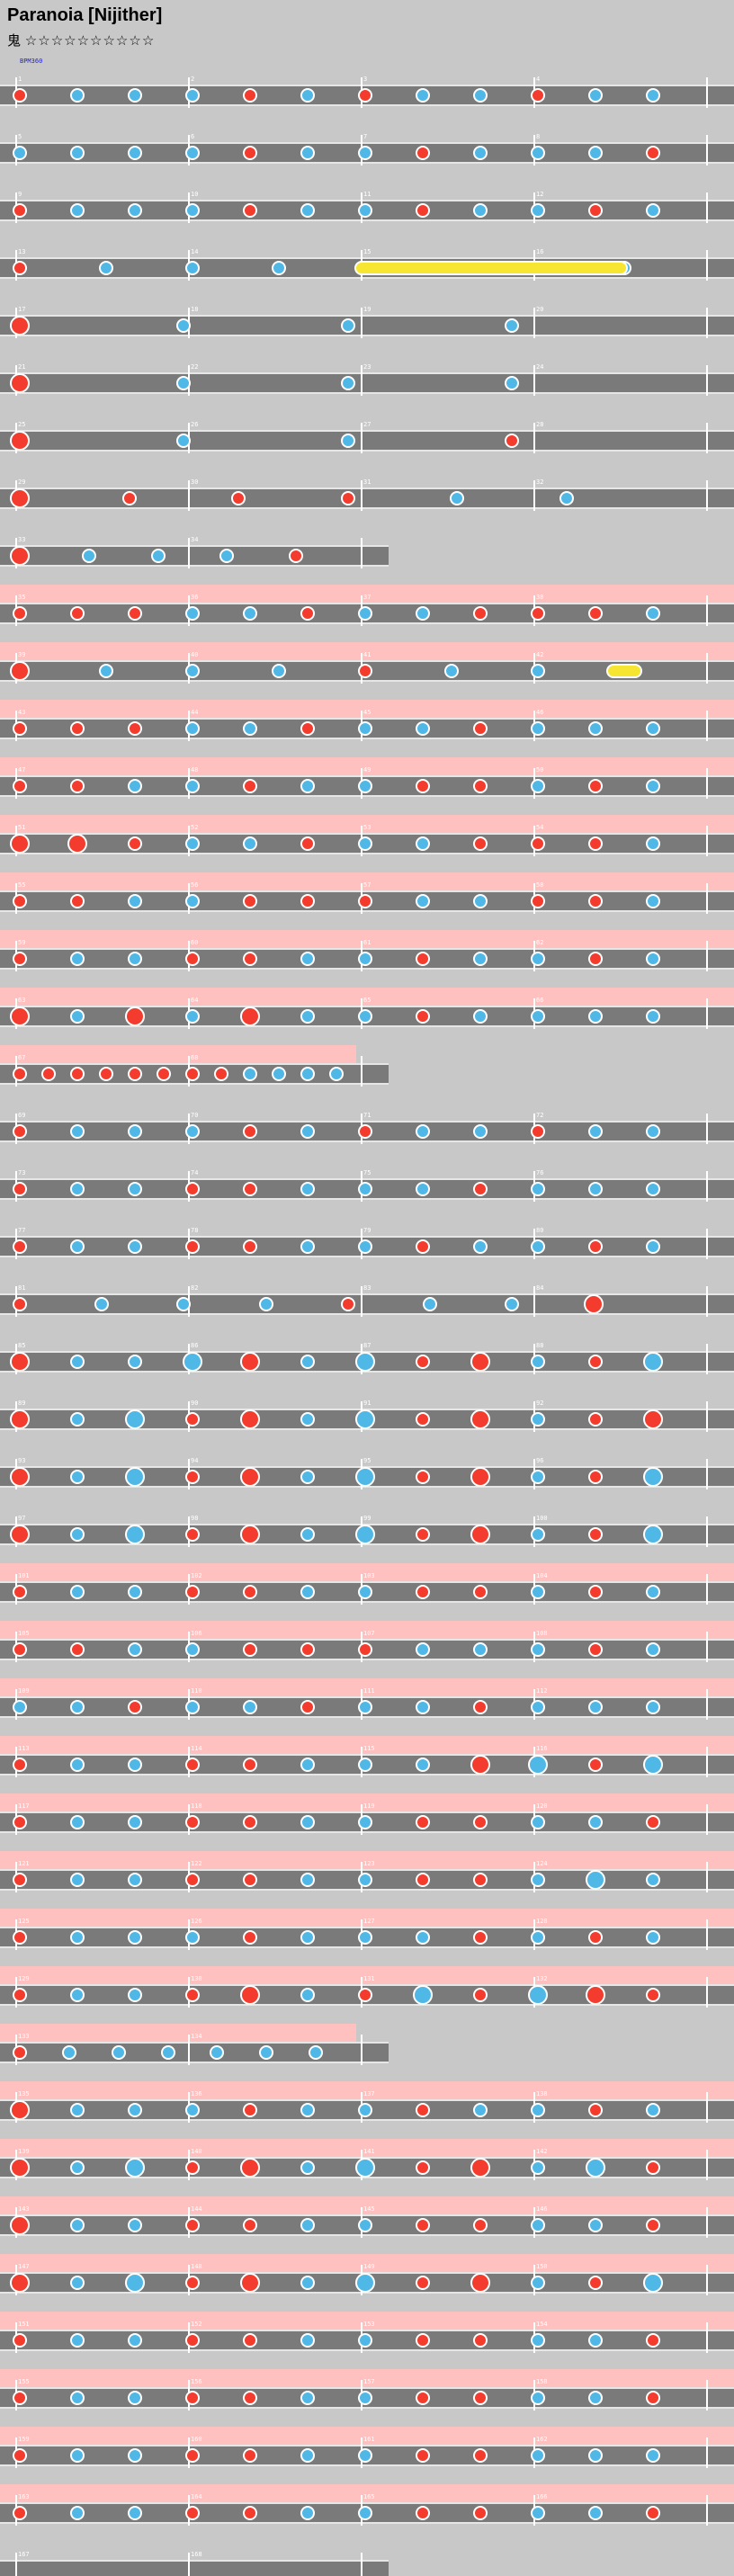  Describe the element at coordinates (367, 1460) in the screenshot. I see `measure-number: 95` at that location.